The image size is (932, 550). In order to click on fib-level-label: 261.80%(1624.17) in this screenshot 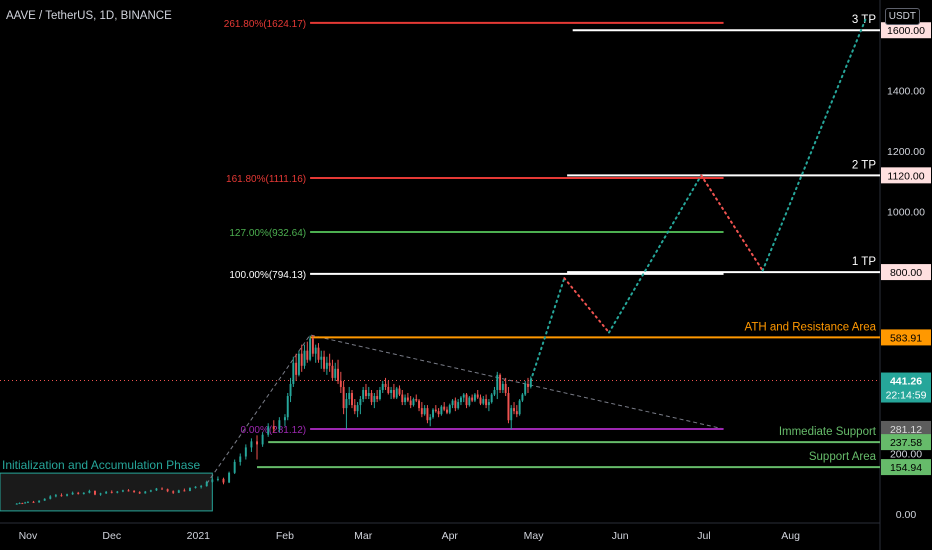, I will do `click(265, 24)`.